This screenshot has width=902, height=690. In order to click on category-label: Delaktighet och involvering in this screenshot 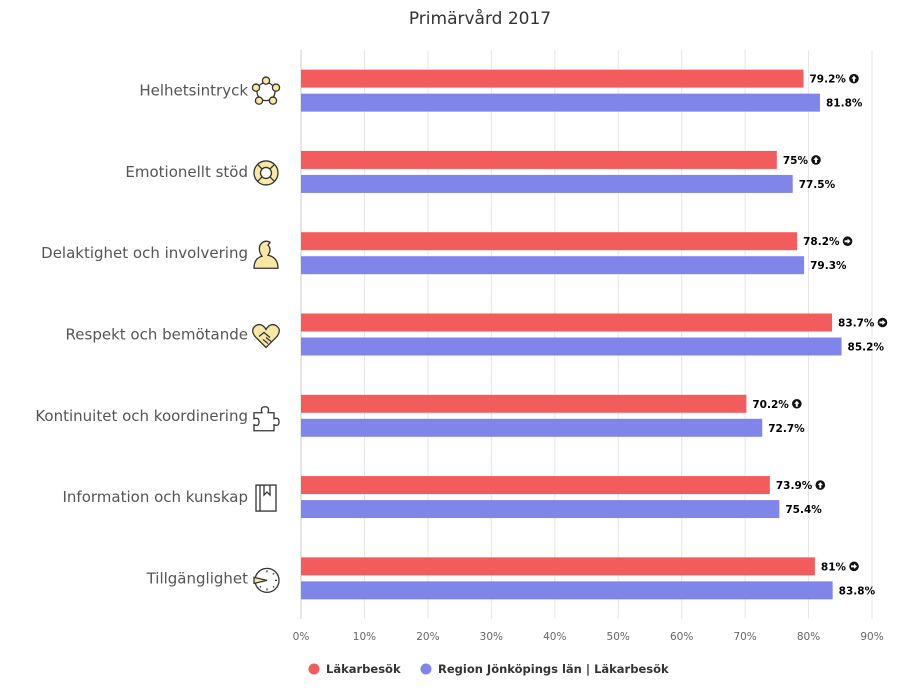, I will do `click(144, 253)`.